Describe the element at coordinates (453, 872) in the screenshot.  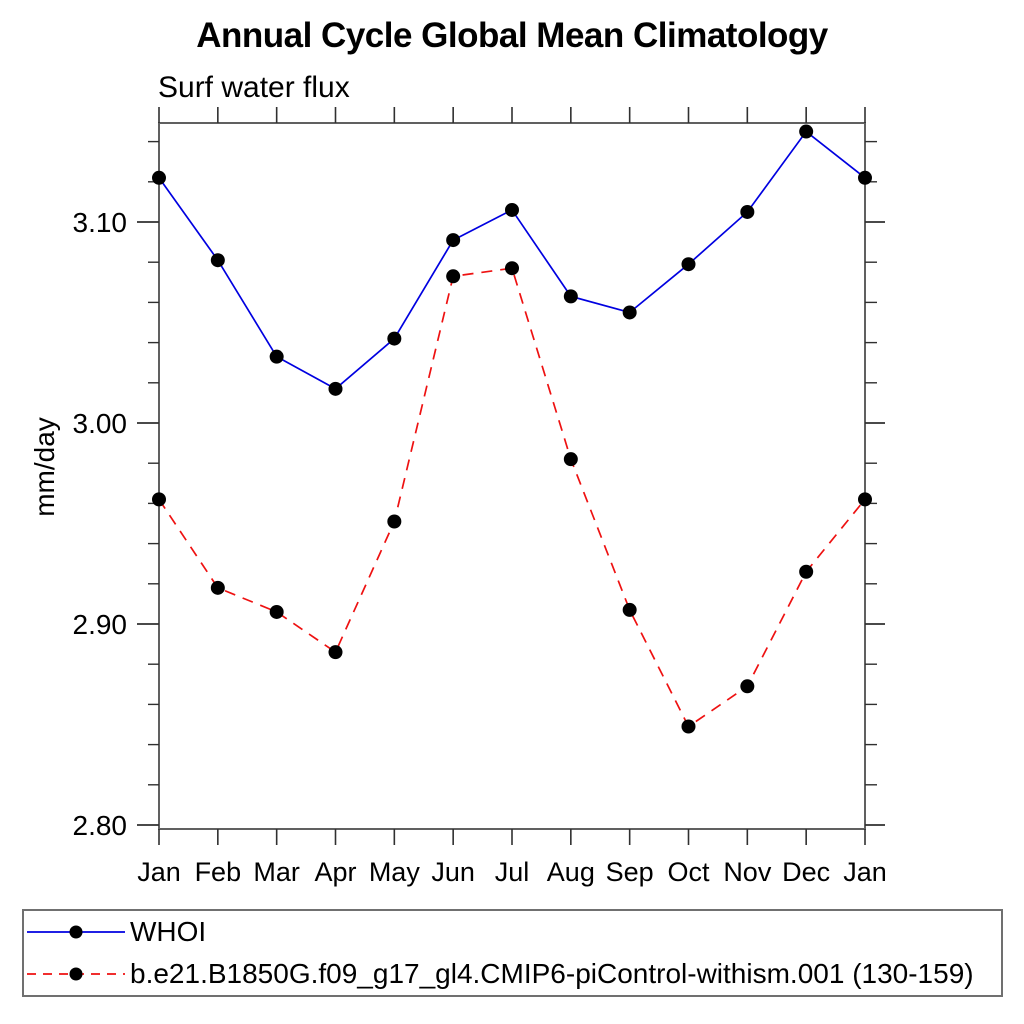
I see `x-tick-label: Jun` at that location.